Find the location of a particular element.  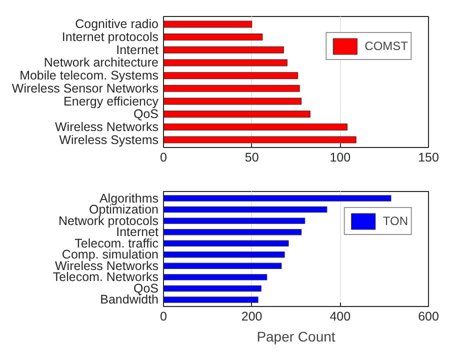

y-tick-label: Wireless Networks is located at coordinates (107, 127).